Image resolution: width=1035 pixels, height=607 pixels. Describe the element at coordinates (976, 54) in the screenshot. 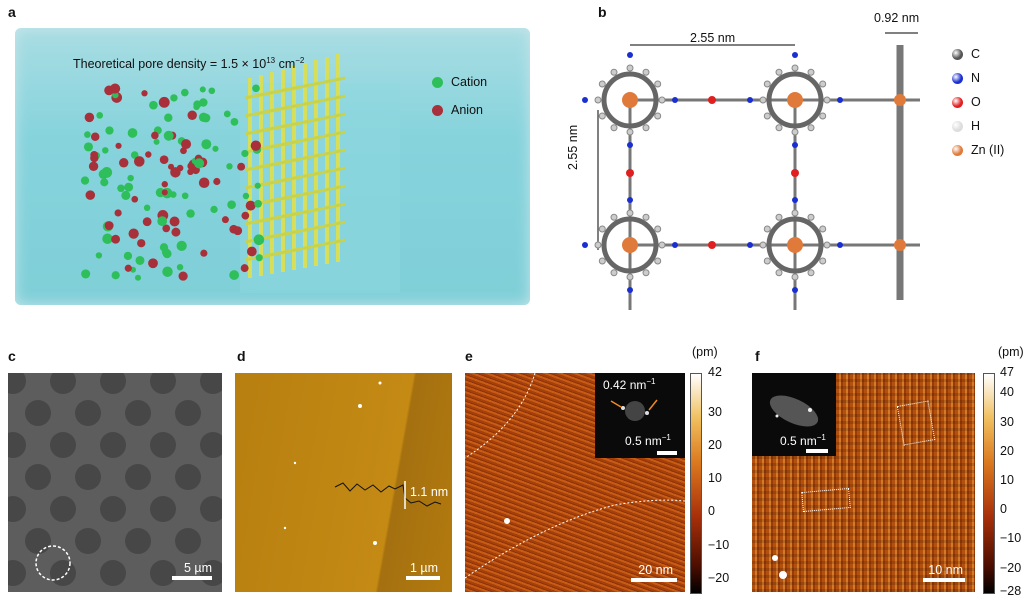

I see `legend-label: C` at that location.